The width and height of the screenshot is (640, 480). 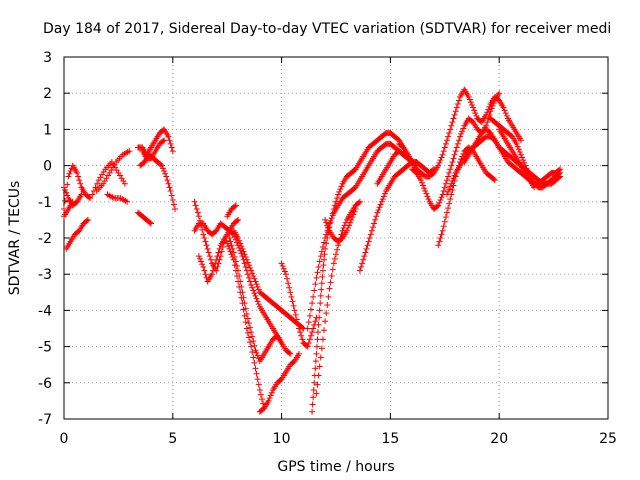 I want to click on x-tick-label: 20, so click(x=499, y=439).